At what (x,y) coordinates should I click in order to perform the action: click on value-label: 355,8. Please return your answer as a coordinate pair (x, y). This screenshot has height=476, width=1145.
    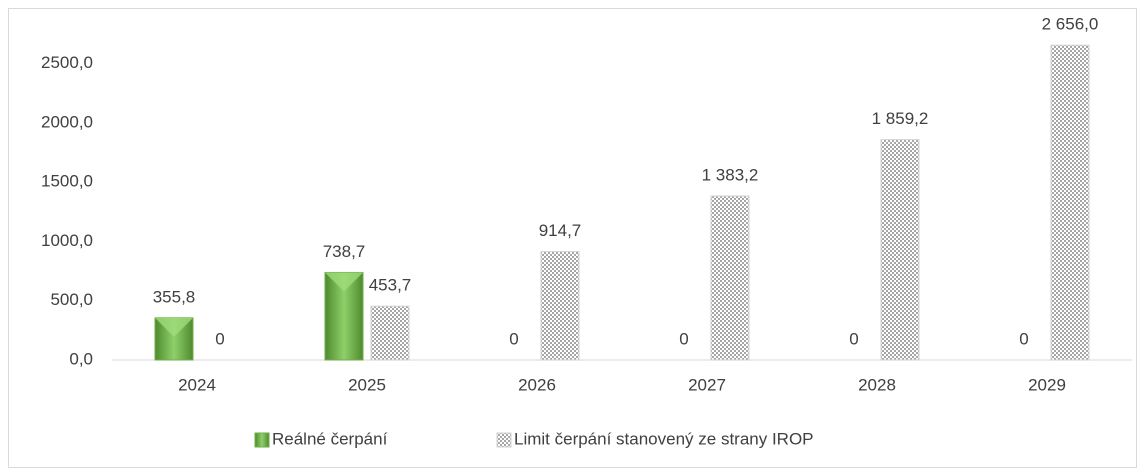
    Looking at the image, I should click on (174, 296).